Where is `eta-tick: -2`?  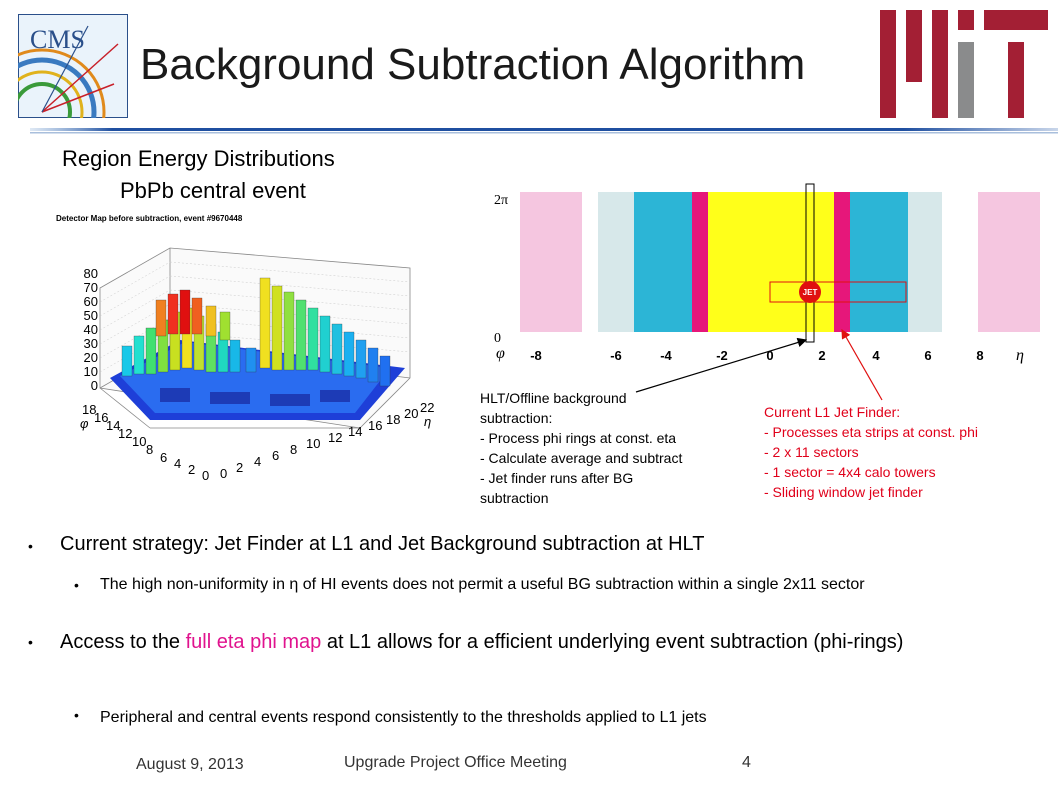 eta-tick: -2 is located at coordinates (722, 355).